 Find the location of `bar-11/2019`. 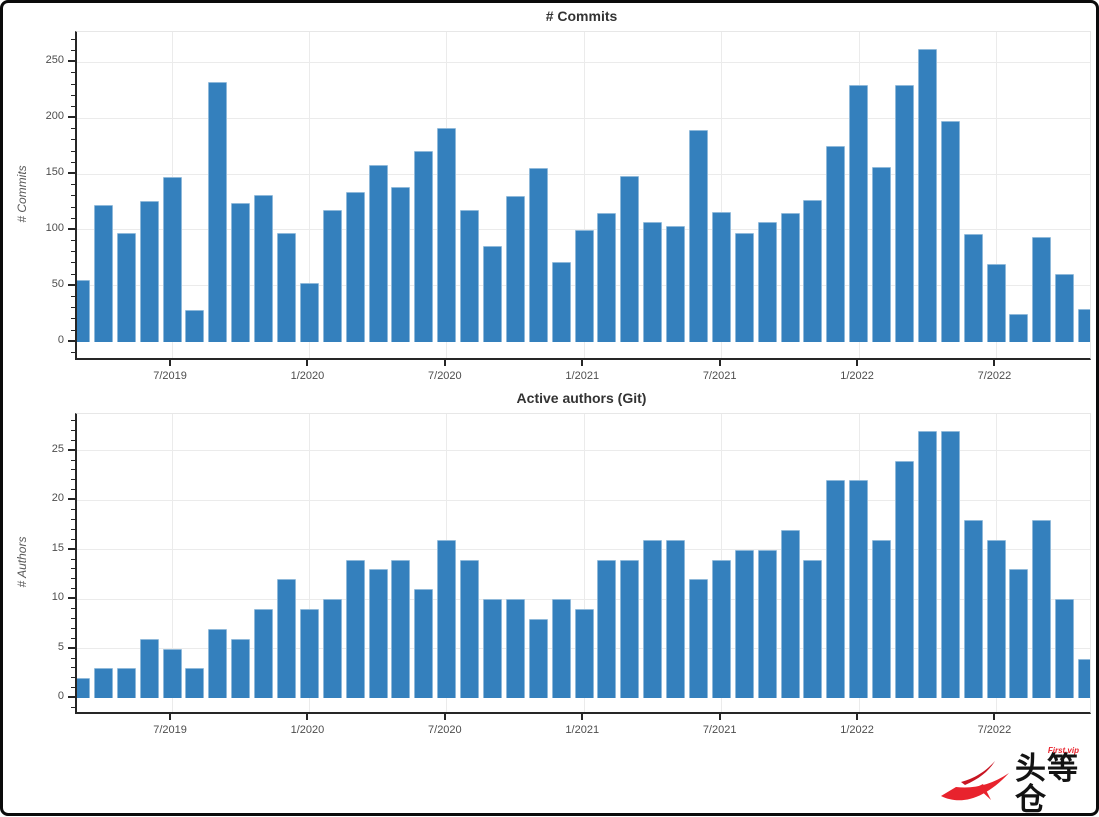

bar-11/2019 is located at coordinates (264, 268).